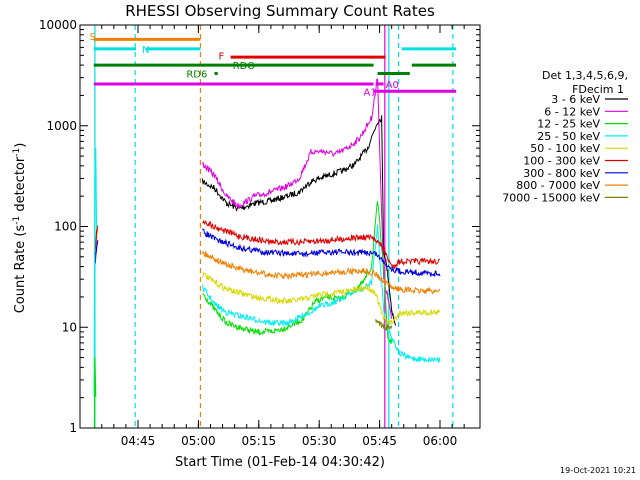  I want to click on y-tick-label: 1, so click(73, 428).